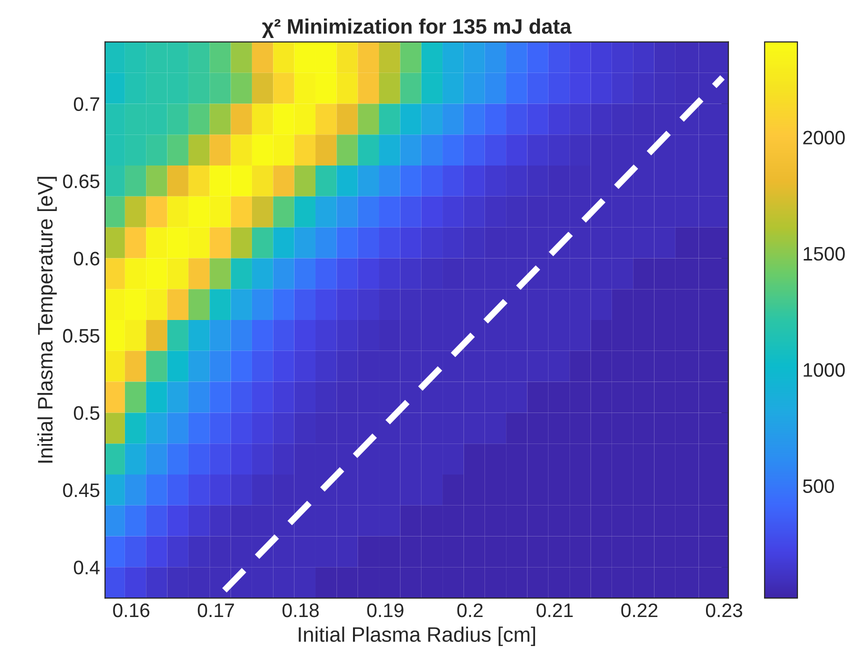  I want to click on y-axis-title: Initial Plasma Temperature [eV], so click(47, 319).